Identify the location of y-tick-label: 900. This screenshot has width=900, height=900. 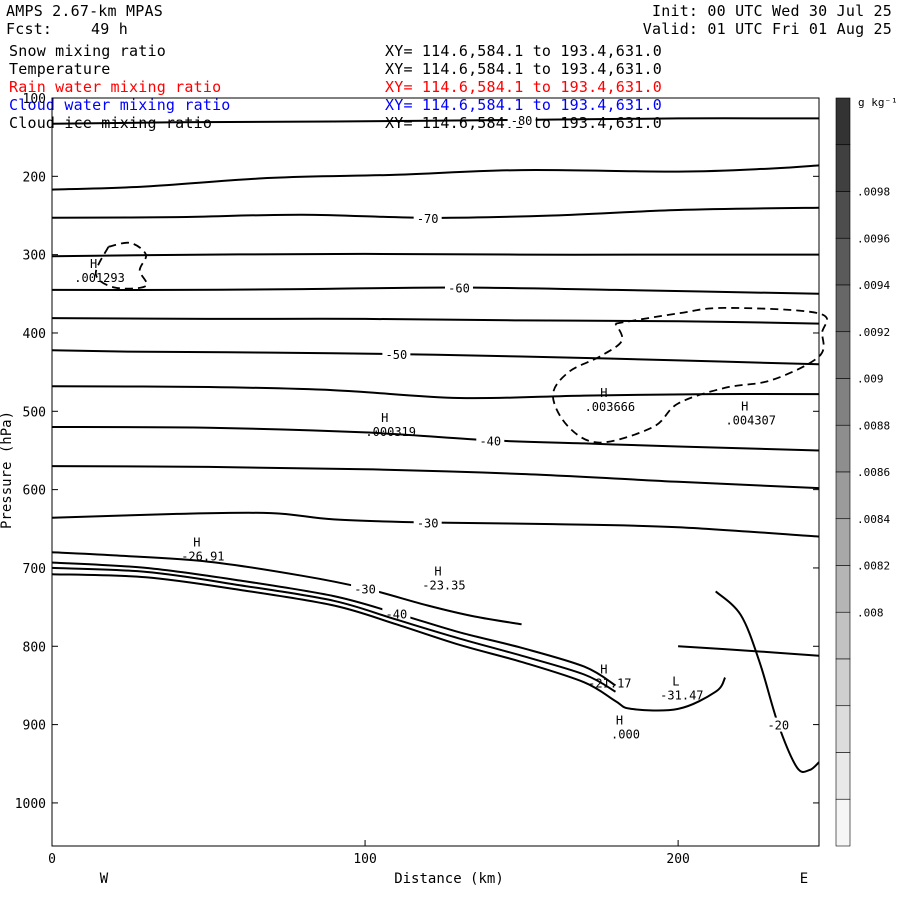
(34, 726).